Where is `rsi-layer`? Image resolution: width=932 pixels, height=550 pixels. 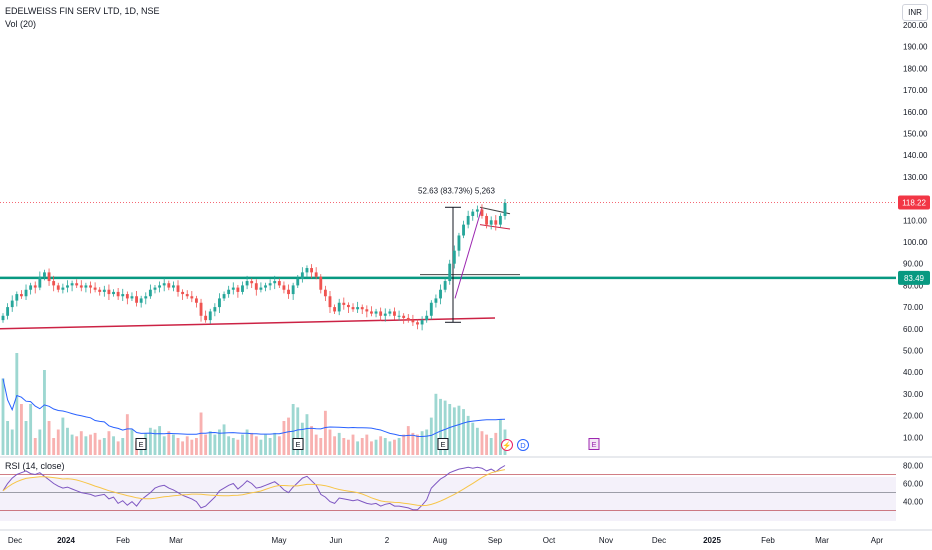
rsi-layer is located at coordinates (448, 488).